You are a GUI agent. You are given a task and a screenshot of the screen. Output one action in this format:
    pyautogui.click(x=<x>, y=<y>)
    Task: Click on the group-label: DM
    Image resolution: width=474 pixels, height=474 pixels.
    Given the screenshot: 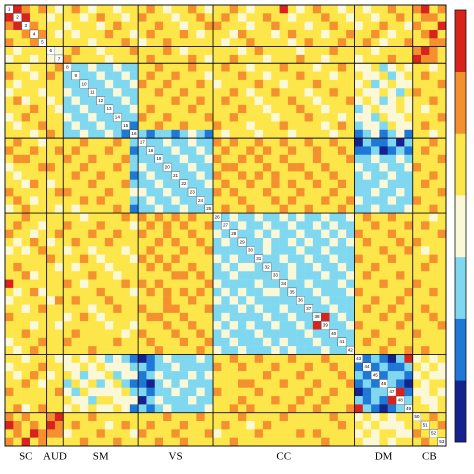 What is the action you would take?
    pyautogui.click(x=384, y=457)
    